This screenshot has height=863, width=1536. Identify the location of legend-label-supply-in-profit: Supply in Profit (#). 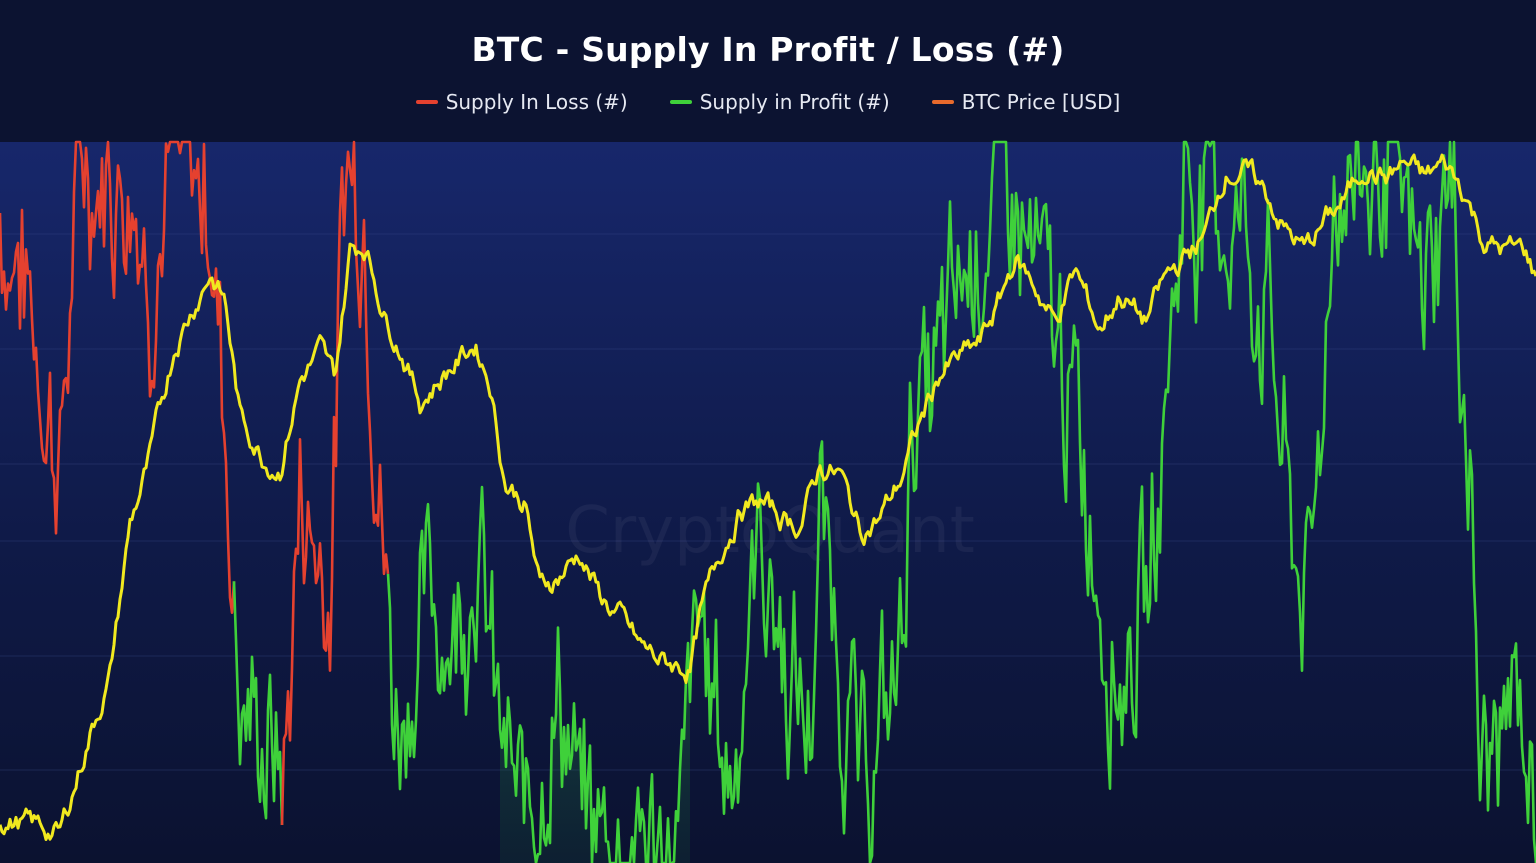
(794, 102).